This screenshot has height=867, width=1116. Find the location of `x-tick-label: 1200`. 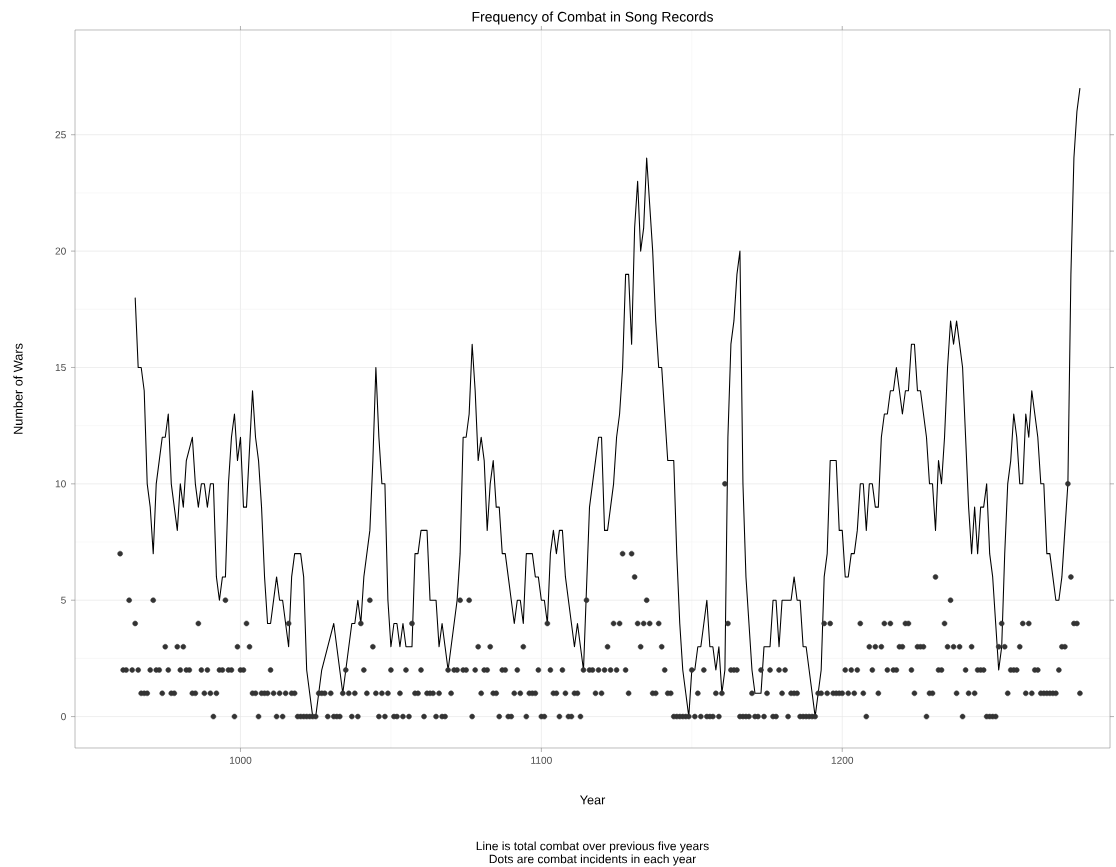

x-tick-label: 1200 is located at coordinates (842, 760).